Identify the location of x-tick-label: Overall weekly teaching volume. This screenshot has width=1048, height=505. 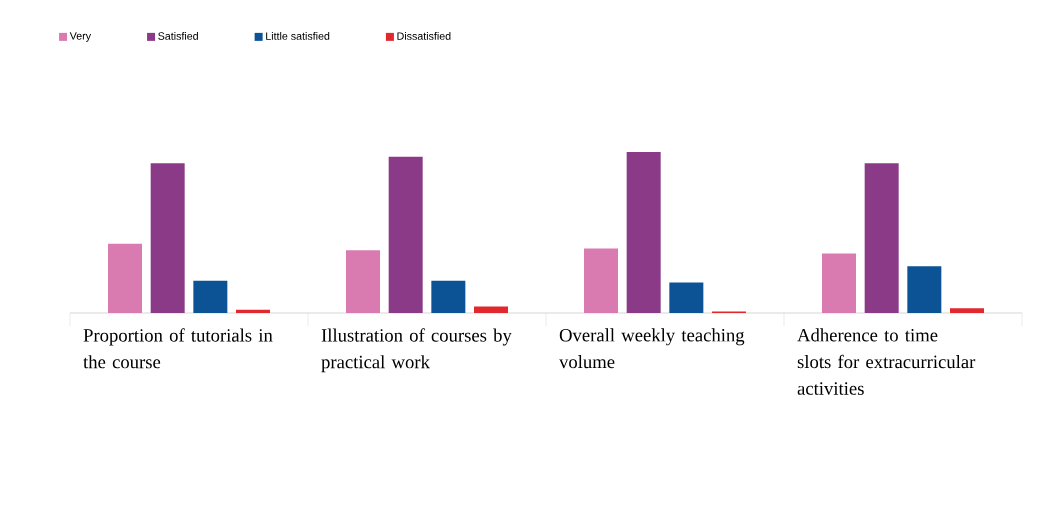
(652, 348).